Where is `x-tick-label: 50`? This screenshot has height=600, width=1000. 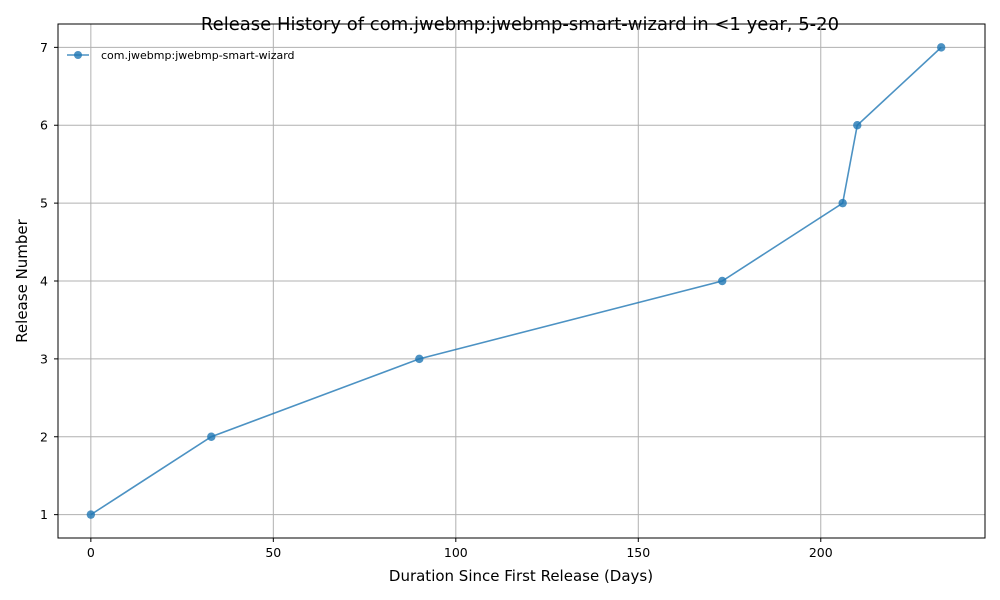 x-tick-label: 50 is located at coordinates (273, 552).